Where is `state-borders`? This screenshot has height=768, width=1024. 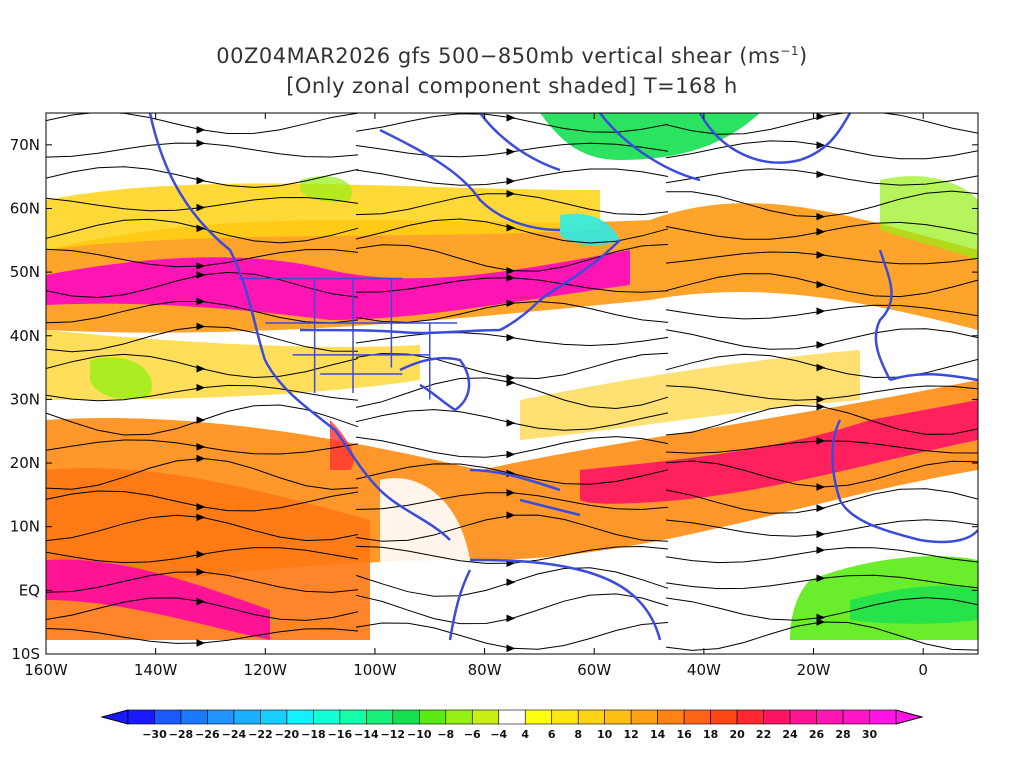 state-borders is located at coordinates (347, 338).